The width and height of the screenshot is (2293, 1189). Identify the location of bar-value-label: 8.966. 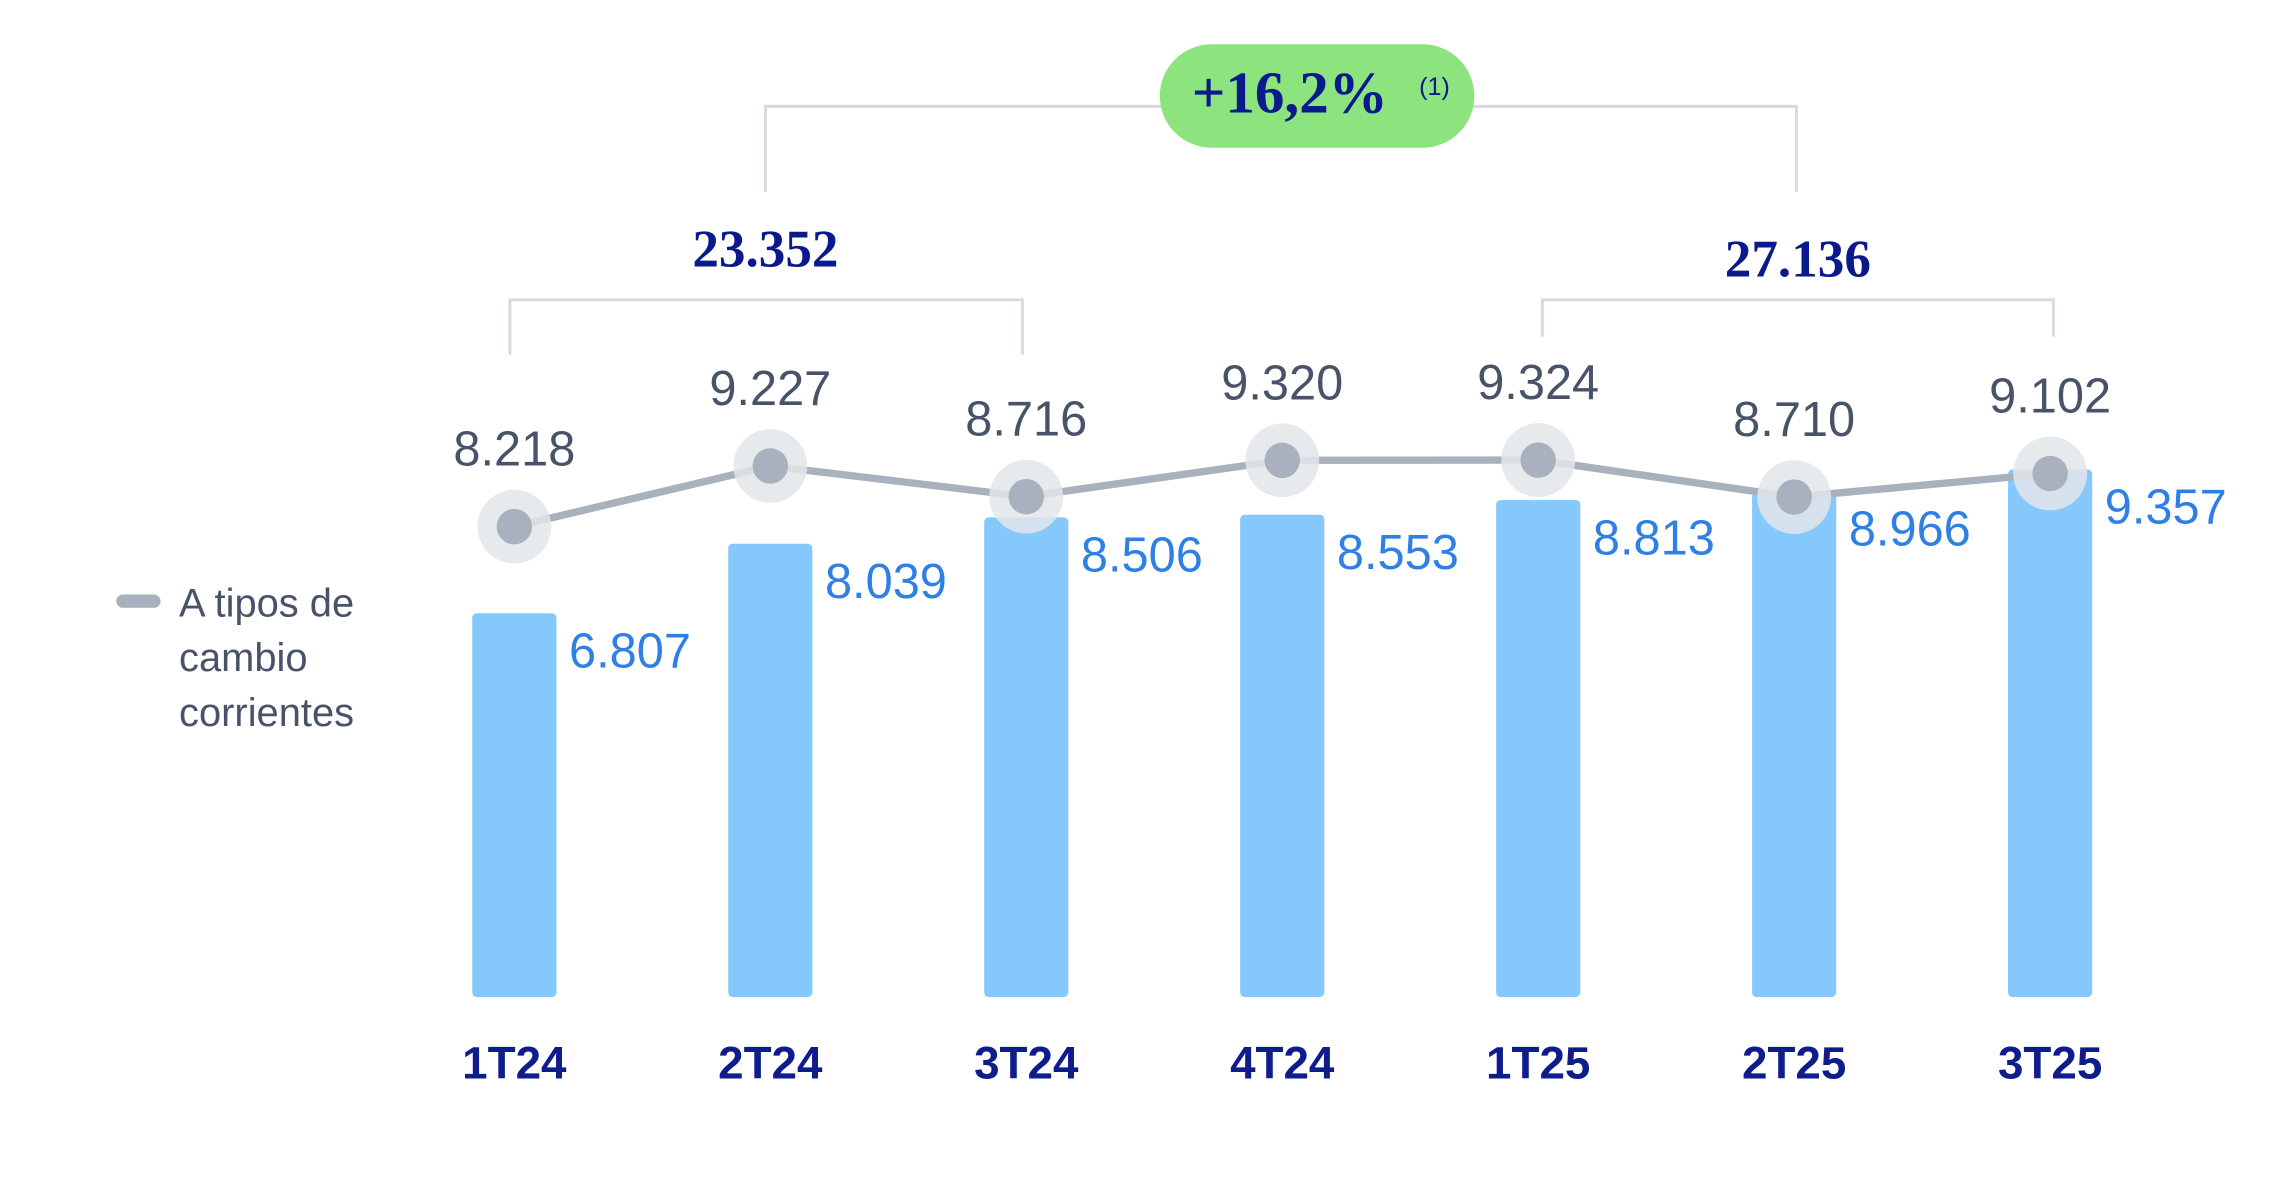
(1910, 530).